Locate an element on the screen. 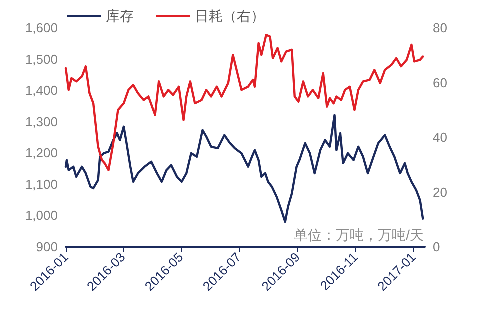 This screenshot has height=326, width=482. y2-tick-label: 80 is located at coordinates (440, 28).